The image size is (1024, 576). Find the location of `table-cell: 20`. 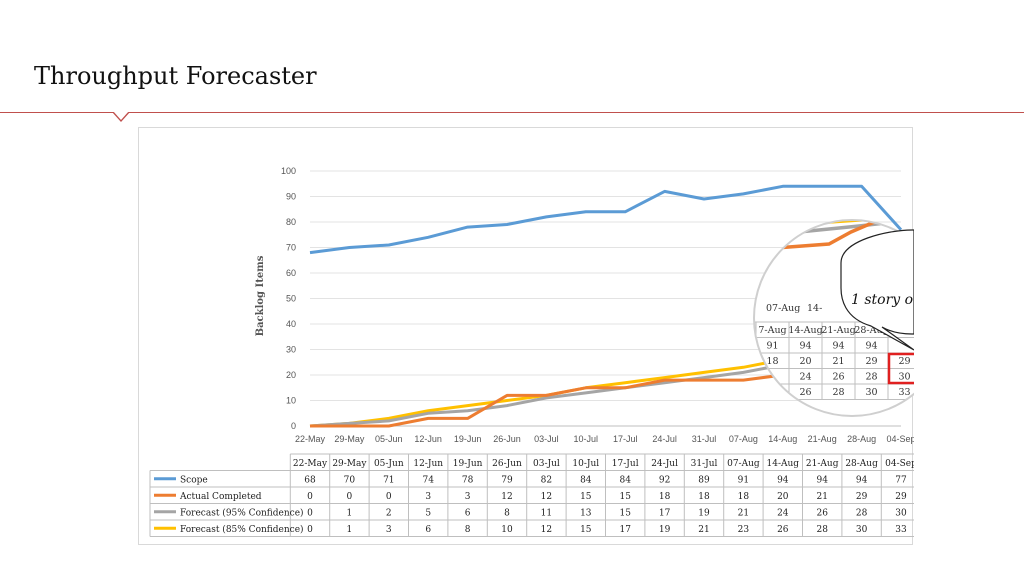

table-cell: 20 is located at coordinates (783, 497).